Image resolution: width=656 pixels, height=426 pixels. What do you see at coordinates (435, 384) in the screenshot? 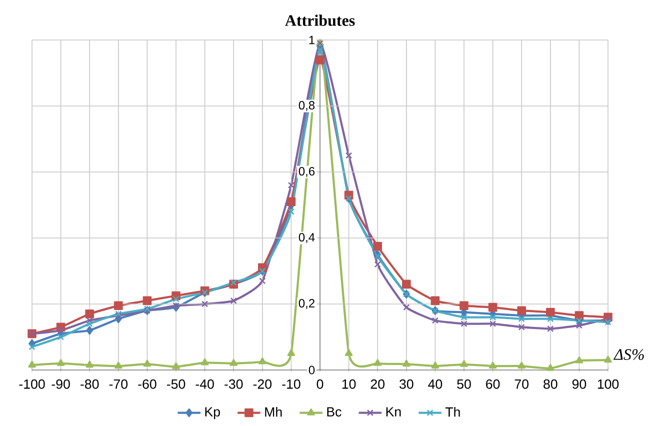
I see `x-tick-label: 40` at bounding box center [435, 384].